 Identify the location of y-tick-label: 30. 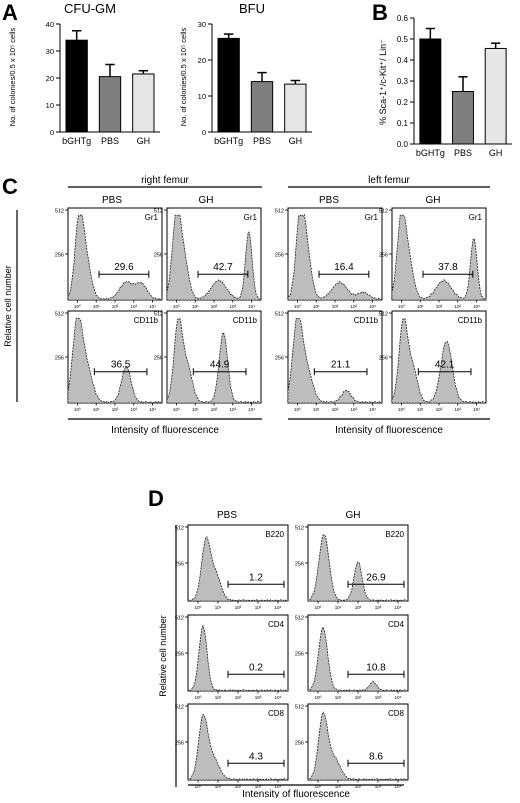
(50, 51).